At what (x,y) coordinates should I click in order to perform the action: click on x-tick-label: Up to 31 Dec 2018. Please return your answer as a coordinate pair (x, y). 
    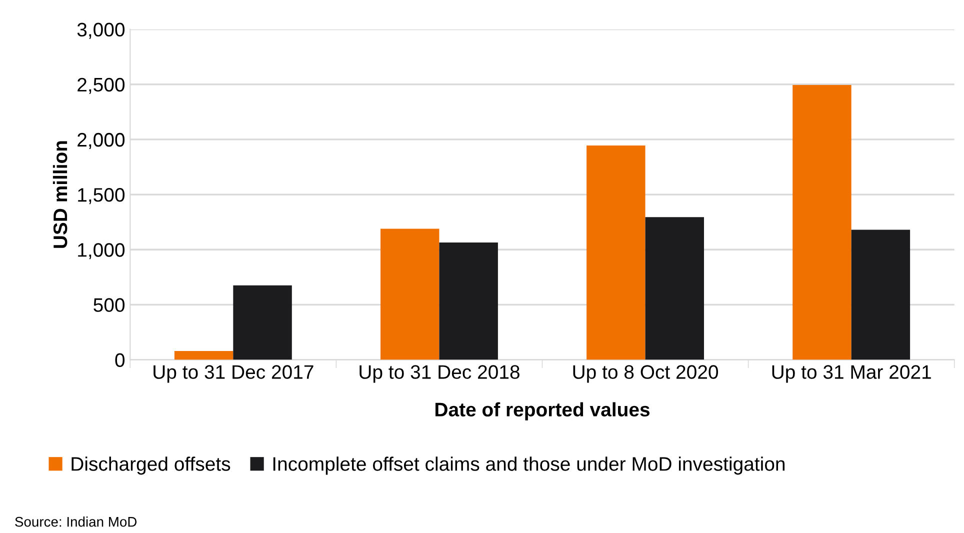
    Looking at the image, I should click on (440, 374).